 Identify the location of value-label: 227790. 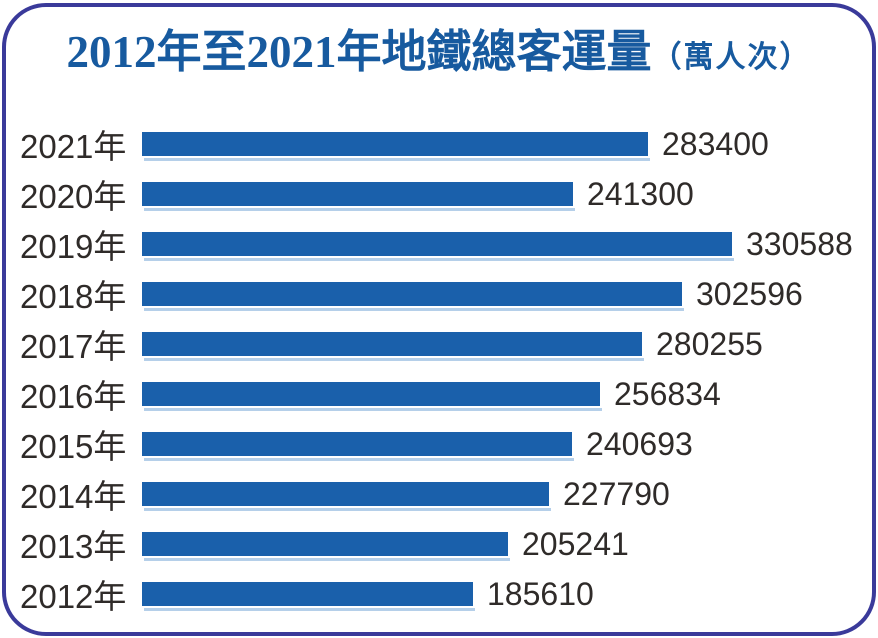
(616, 493).